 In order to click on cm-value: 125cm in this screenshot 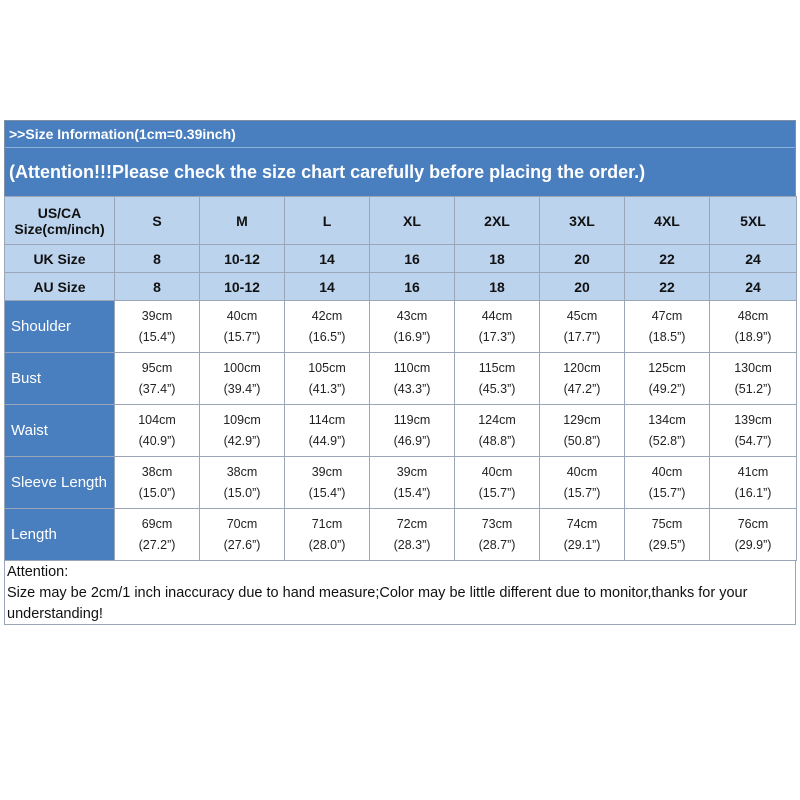, I will do `click(667, 367)`.